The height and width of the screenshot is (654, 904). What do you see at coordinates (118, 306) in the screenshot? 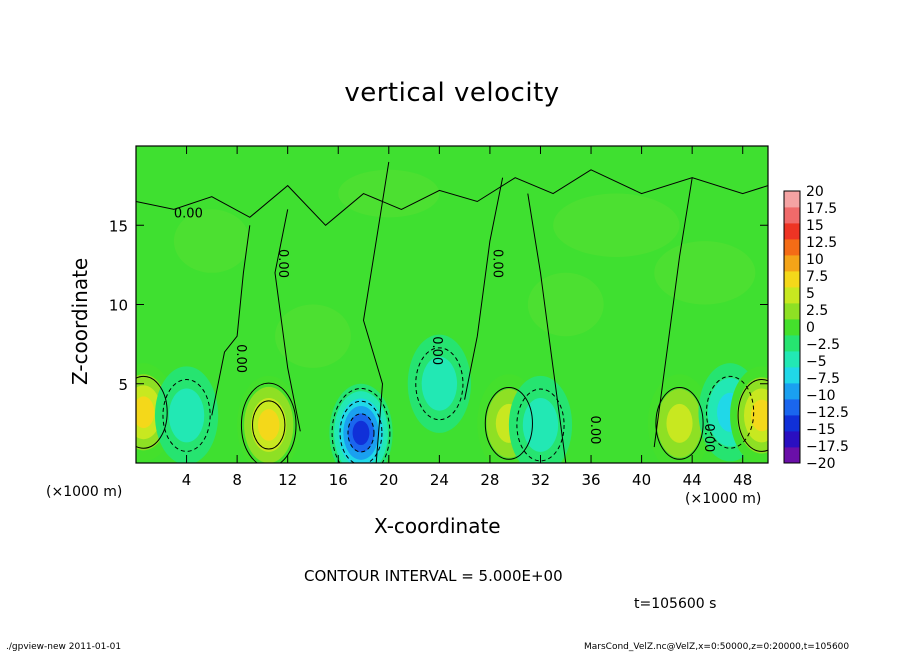
I see `y-tick-label: 10` at bounding box center [118, 306].